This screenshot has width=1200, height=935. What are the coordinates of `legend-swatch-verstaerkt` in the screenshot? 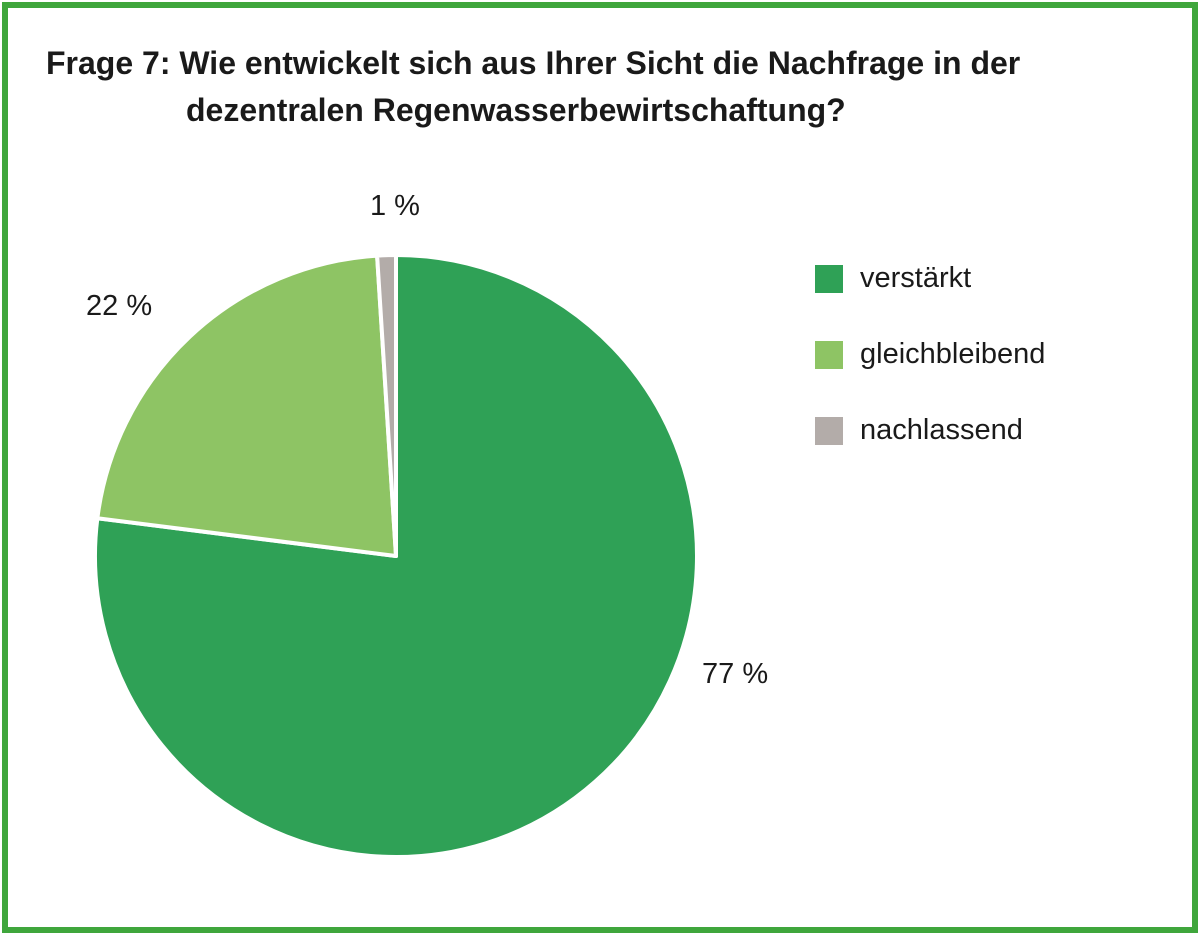 It's located at (829, 278).